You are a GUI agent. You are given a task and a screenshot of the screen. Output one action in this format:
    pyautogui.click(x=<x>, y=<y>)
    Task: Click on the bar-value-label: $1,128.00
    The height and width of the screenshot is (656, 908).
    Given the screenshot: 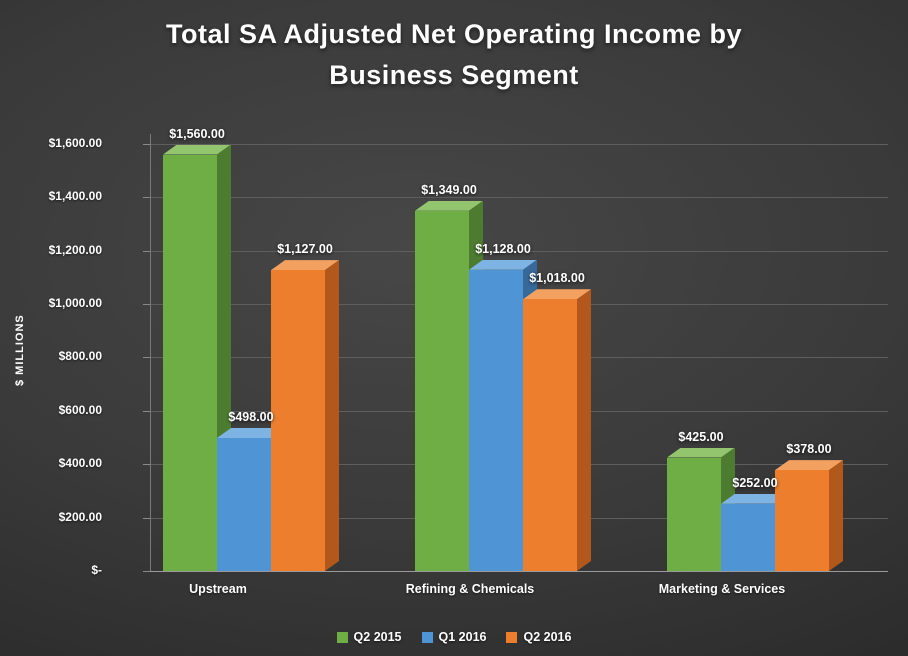 What is the action you would take?
    pyautogui.click(x=503, y=248)
    